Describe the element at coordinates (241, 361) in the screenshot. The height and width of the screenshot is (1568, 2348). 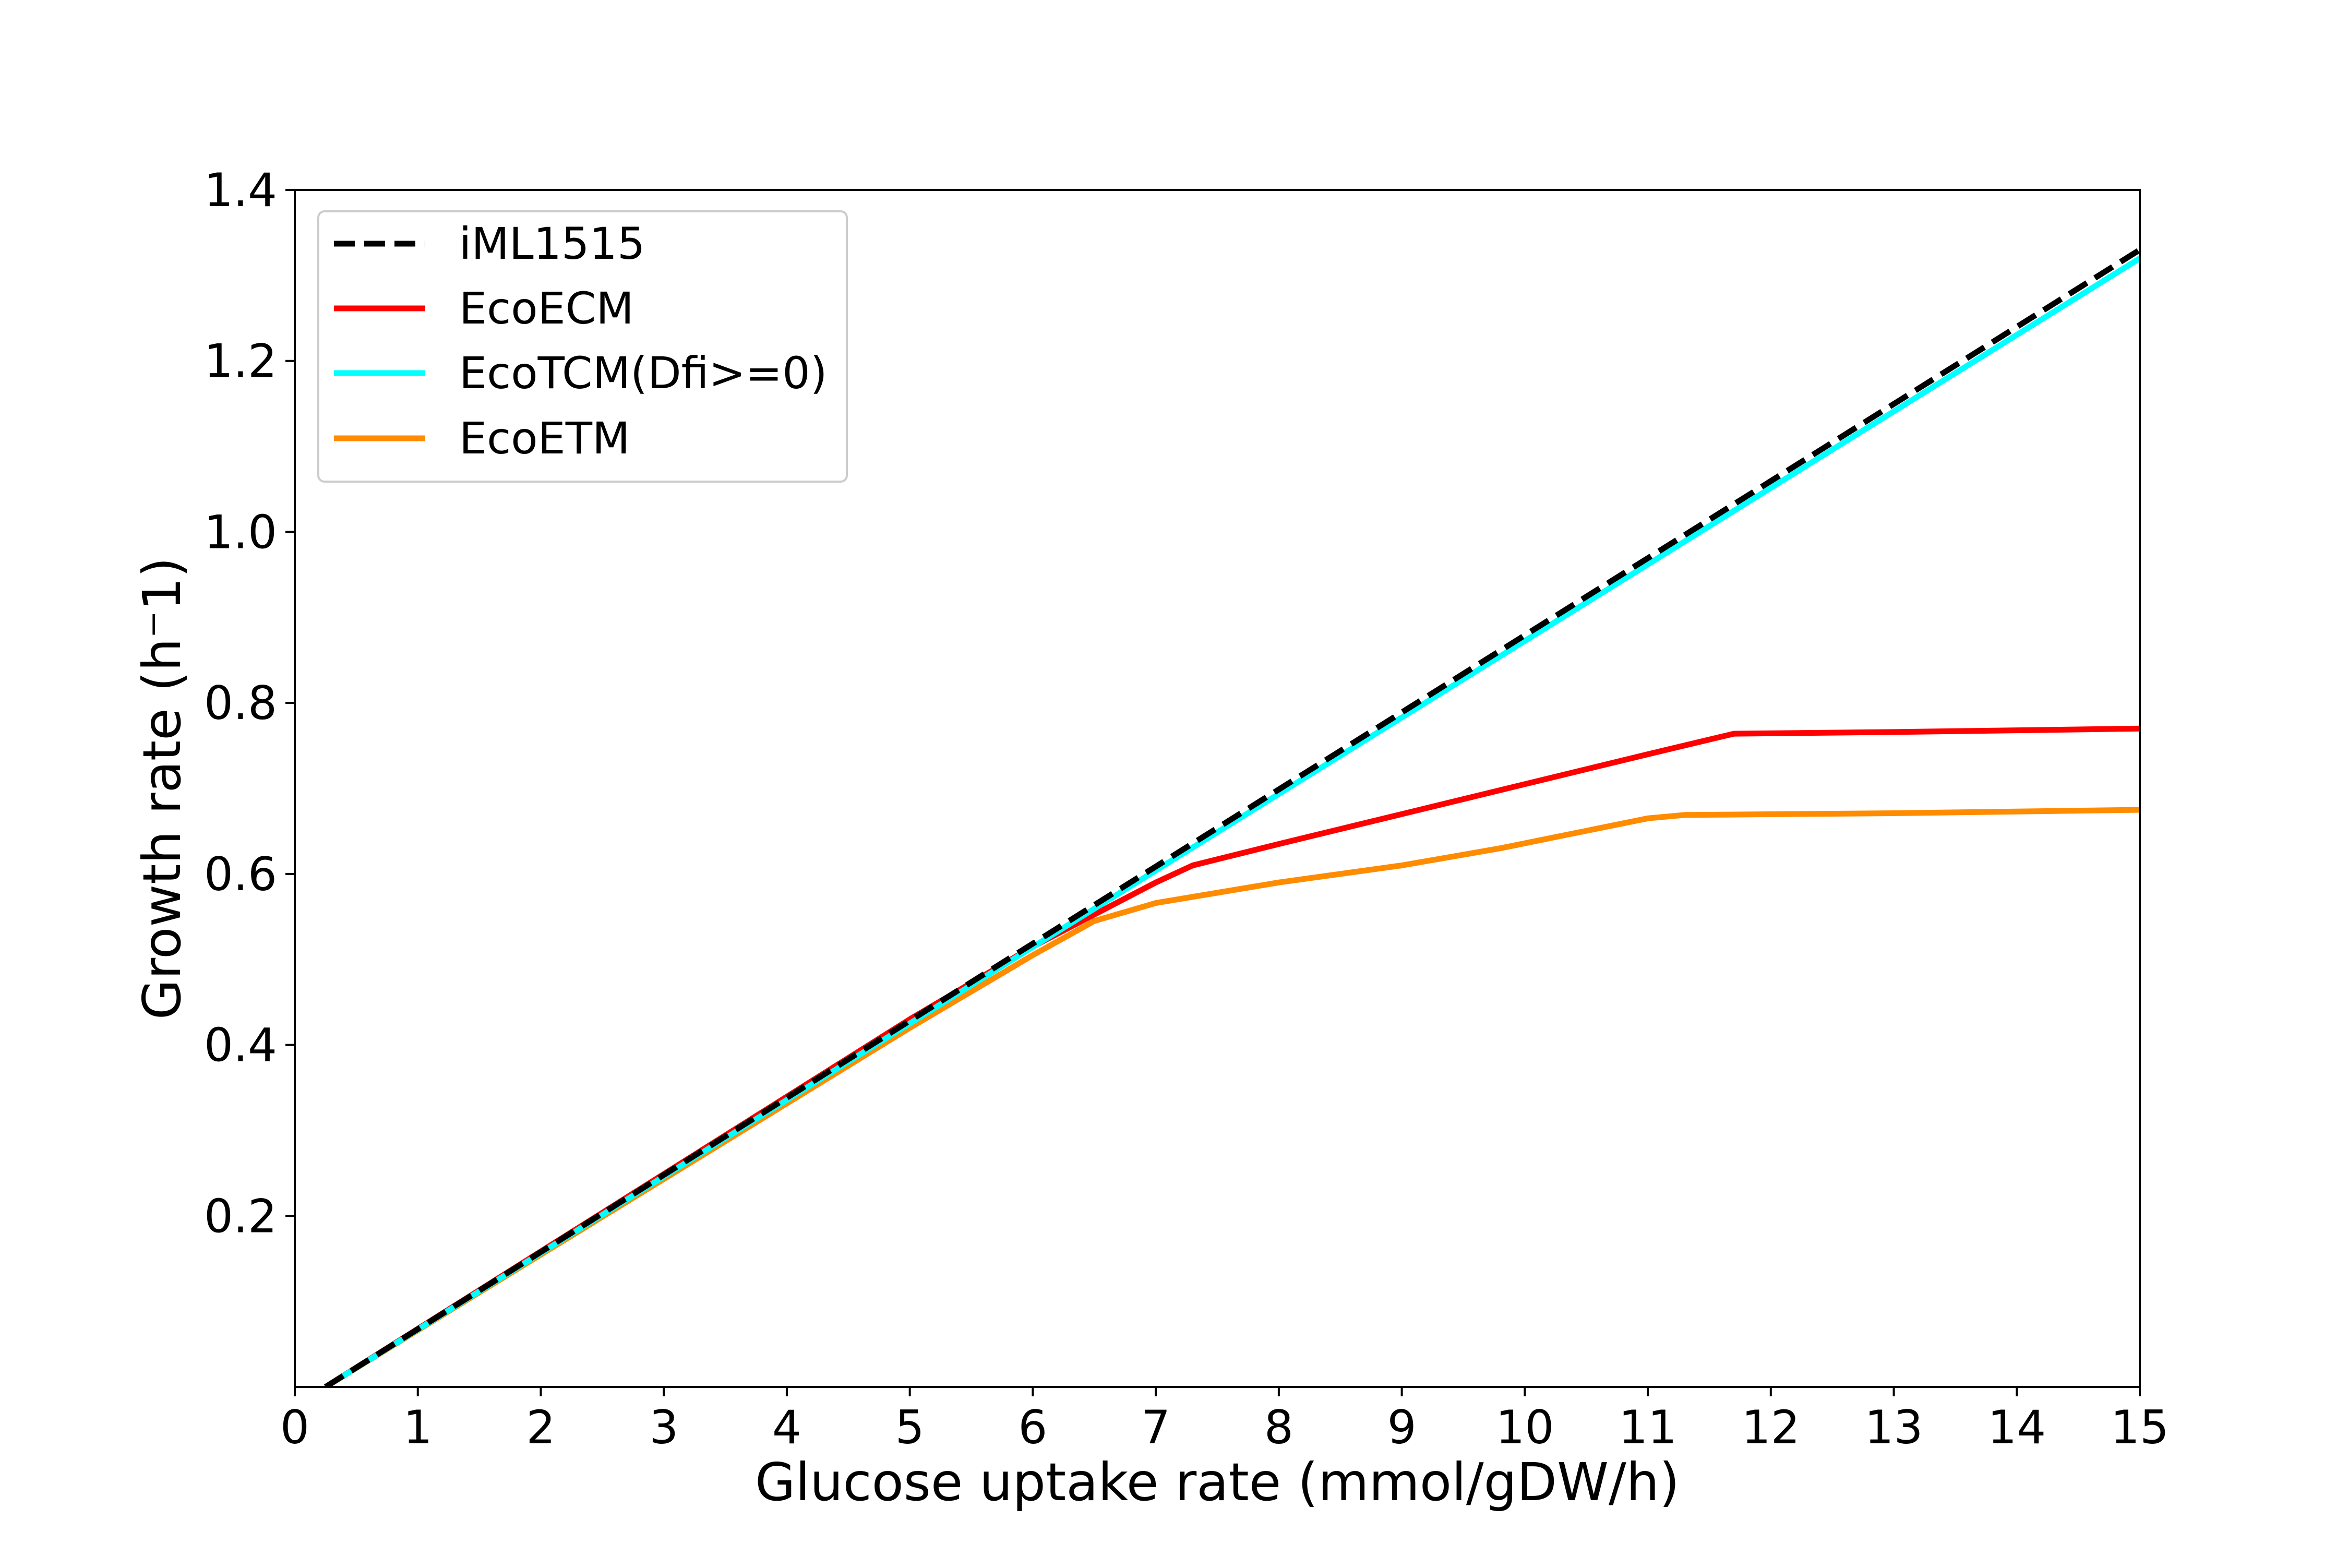
I see `y-tick-label: 1.2` at that location.